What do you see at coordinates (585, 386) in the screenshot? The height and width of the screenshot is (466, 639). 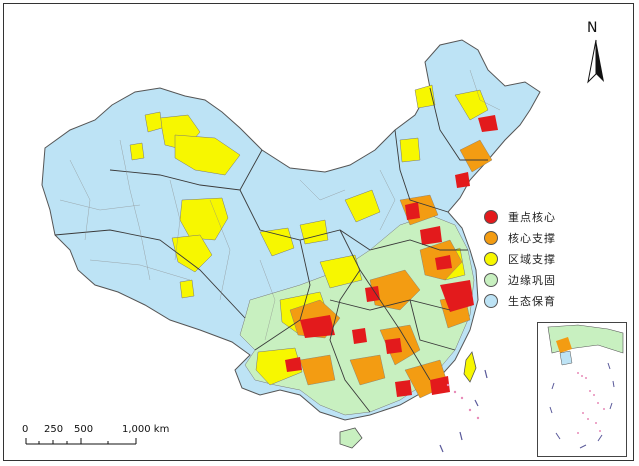 I see `inset-map` at bounding box center [585, 386].